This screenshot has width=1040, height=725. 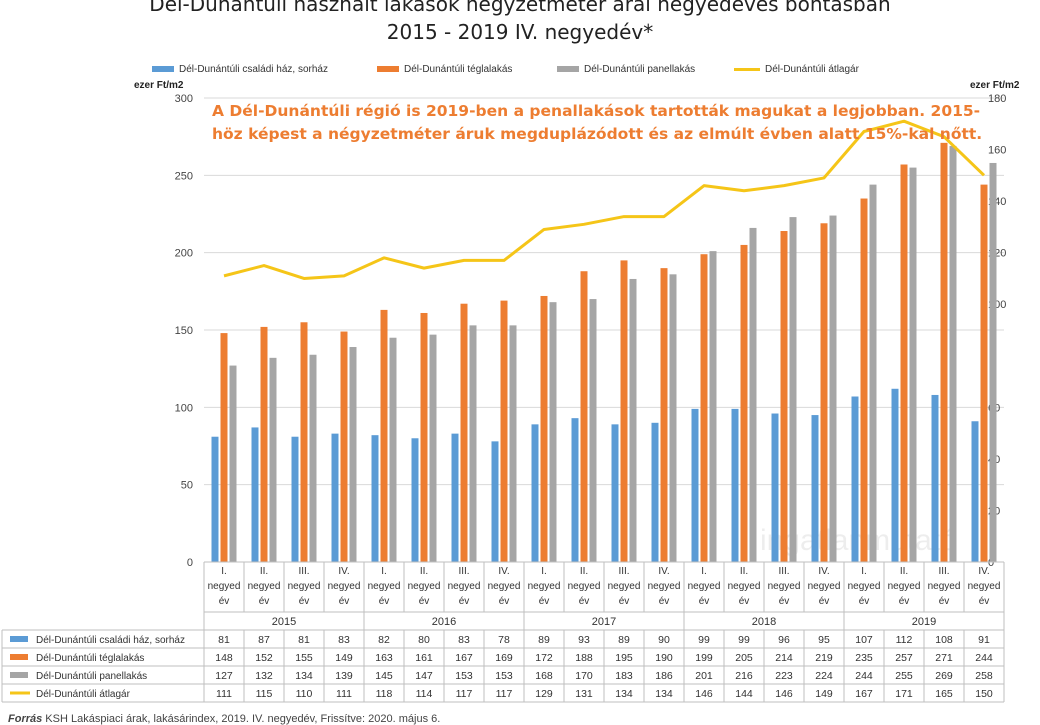 I want to click on source-prefix: Forrás, so click(x=25, y=719).